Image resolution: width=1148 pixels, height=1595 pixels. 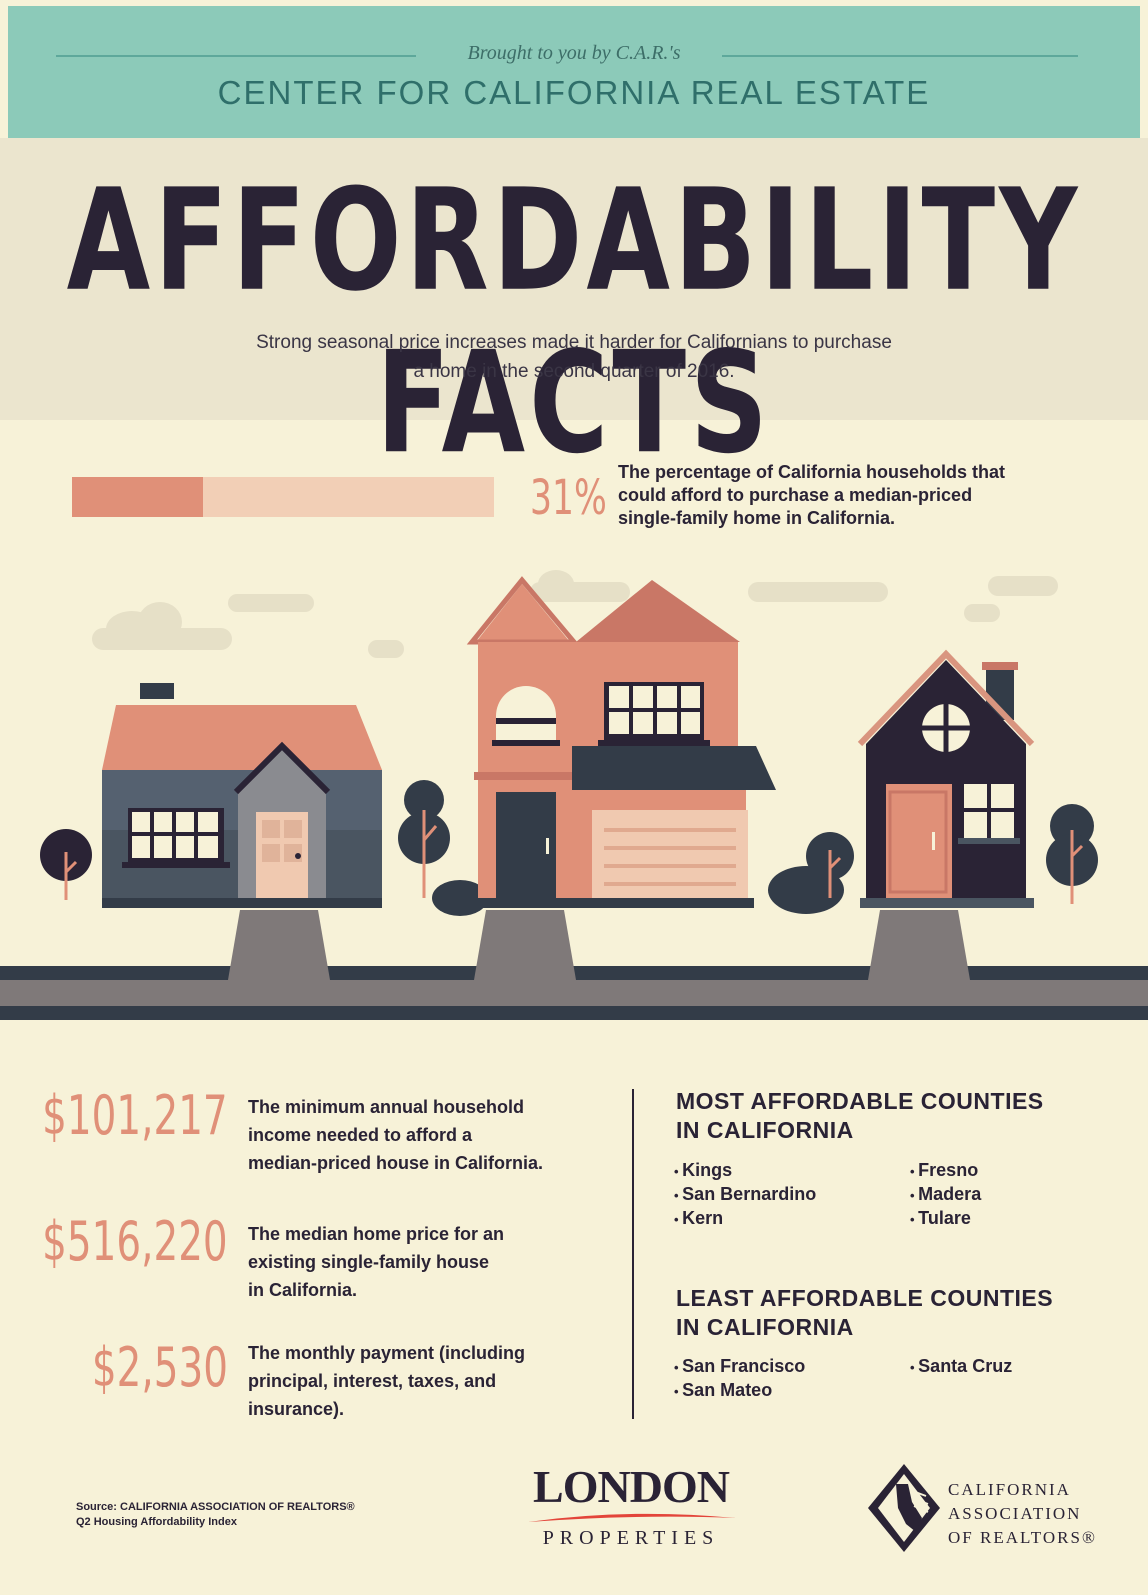 I want to click on brought-by-text: Brought to you by C.A.R.'s, so click(x=574, y=53).